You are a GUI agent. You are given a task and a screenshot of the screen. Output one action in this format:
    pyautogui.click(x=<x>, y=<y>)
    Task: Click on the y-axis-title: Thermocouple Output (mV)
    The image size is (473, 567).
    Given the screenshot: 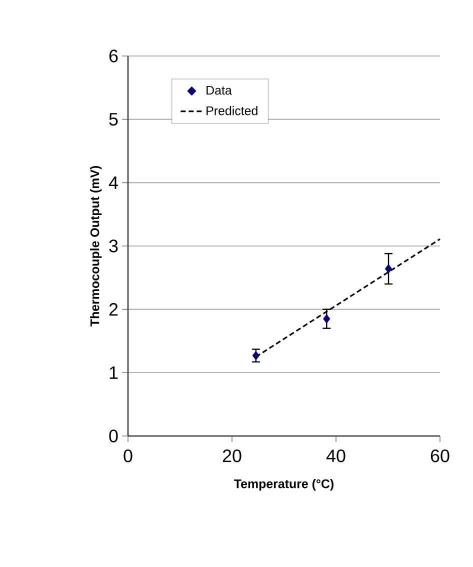 What is the action you would take?
    pyautogui.click(x=96, y=246)
    